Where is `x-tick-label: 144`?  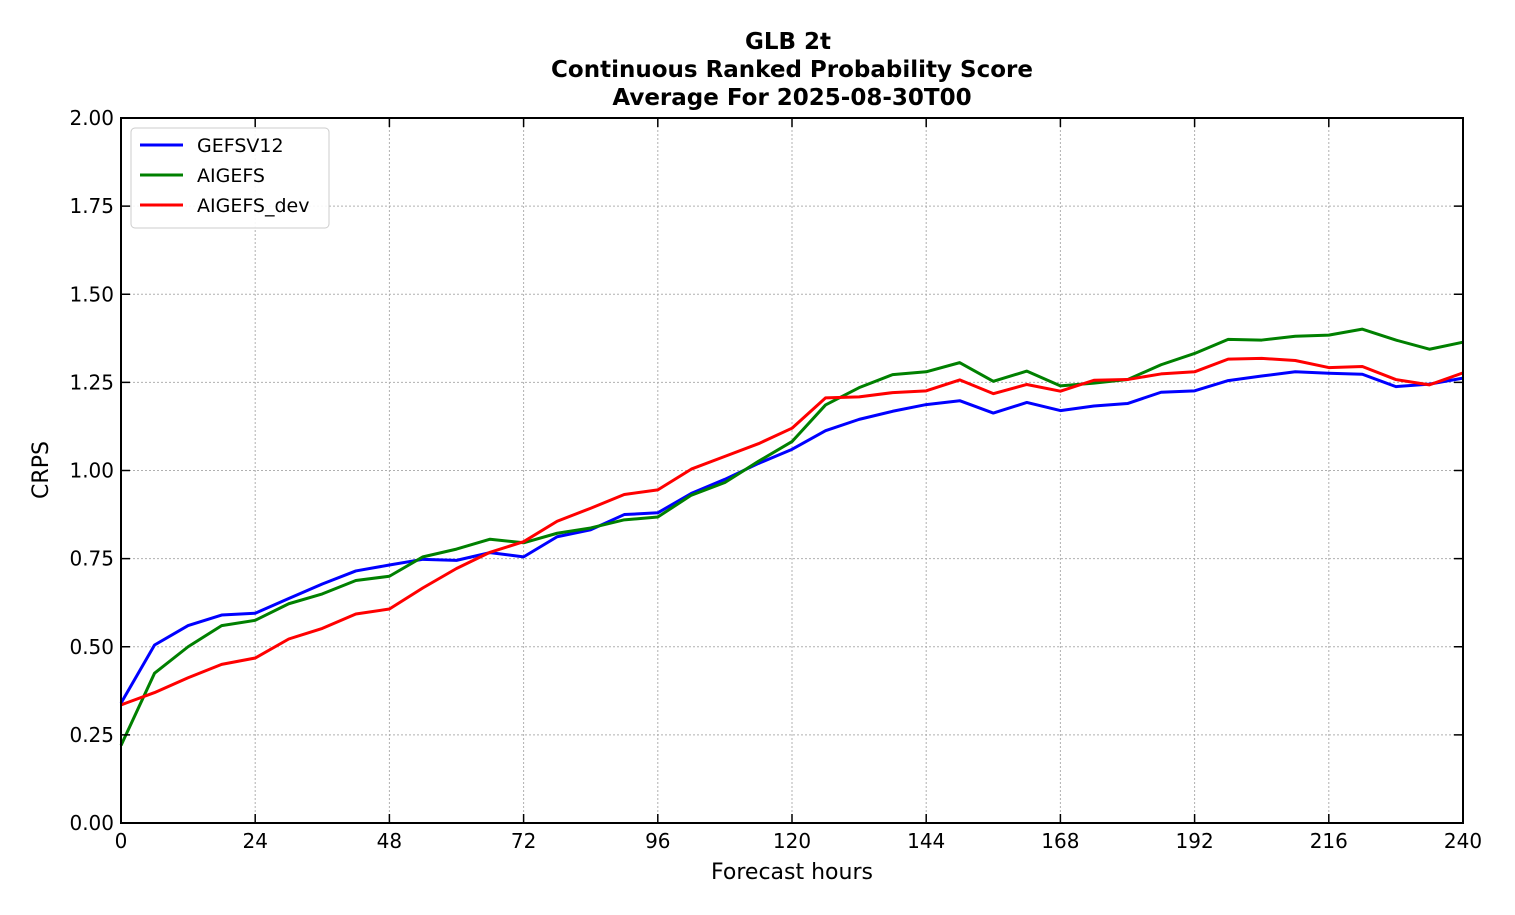 x-tick-label: 144 is located at coordinates (926, 841).